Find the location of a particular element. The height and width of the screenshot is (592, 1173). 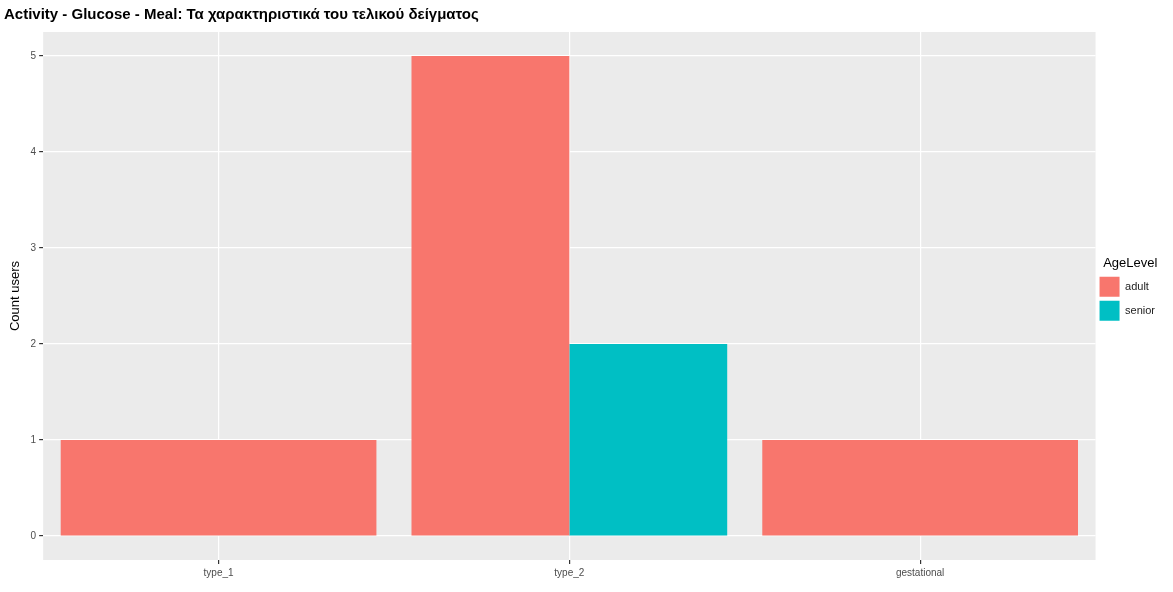

chart-title: Activity - Glucose - Meal: Τα χαρακτηριστικά του τελικού δείγματος is located at coordinates (241, 14).